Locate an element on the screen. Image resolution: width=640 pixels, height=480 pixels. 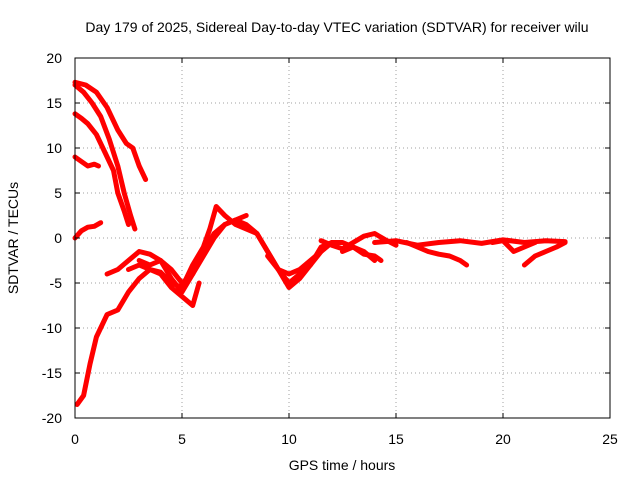
x-tick-label: 20 is located at coordinates (503, 439).